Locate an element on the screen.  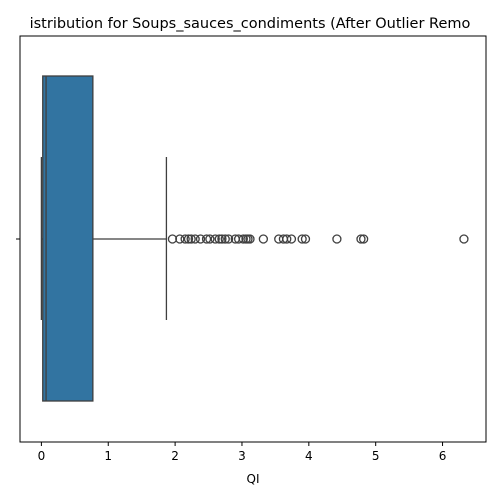
x-tick-label: 1 is located at coordinates (108, 456).